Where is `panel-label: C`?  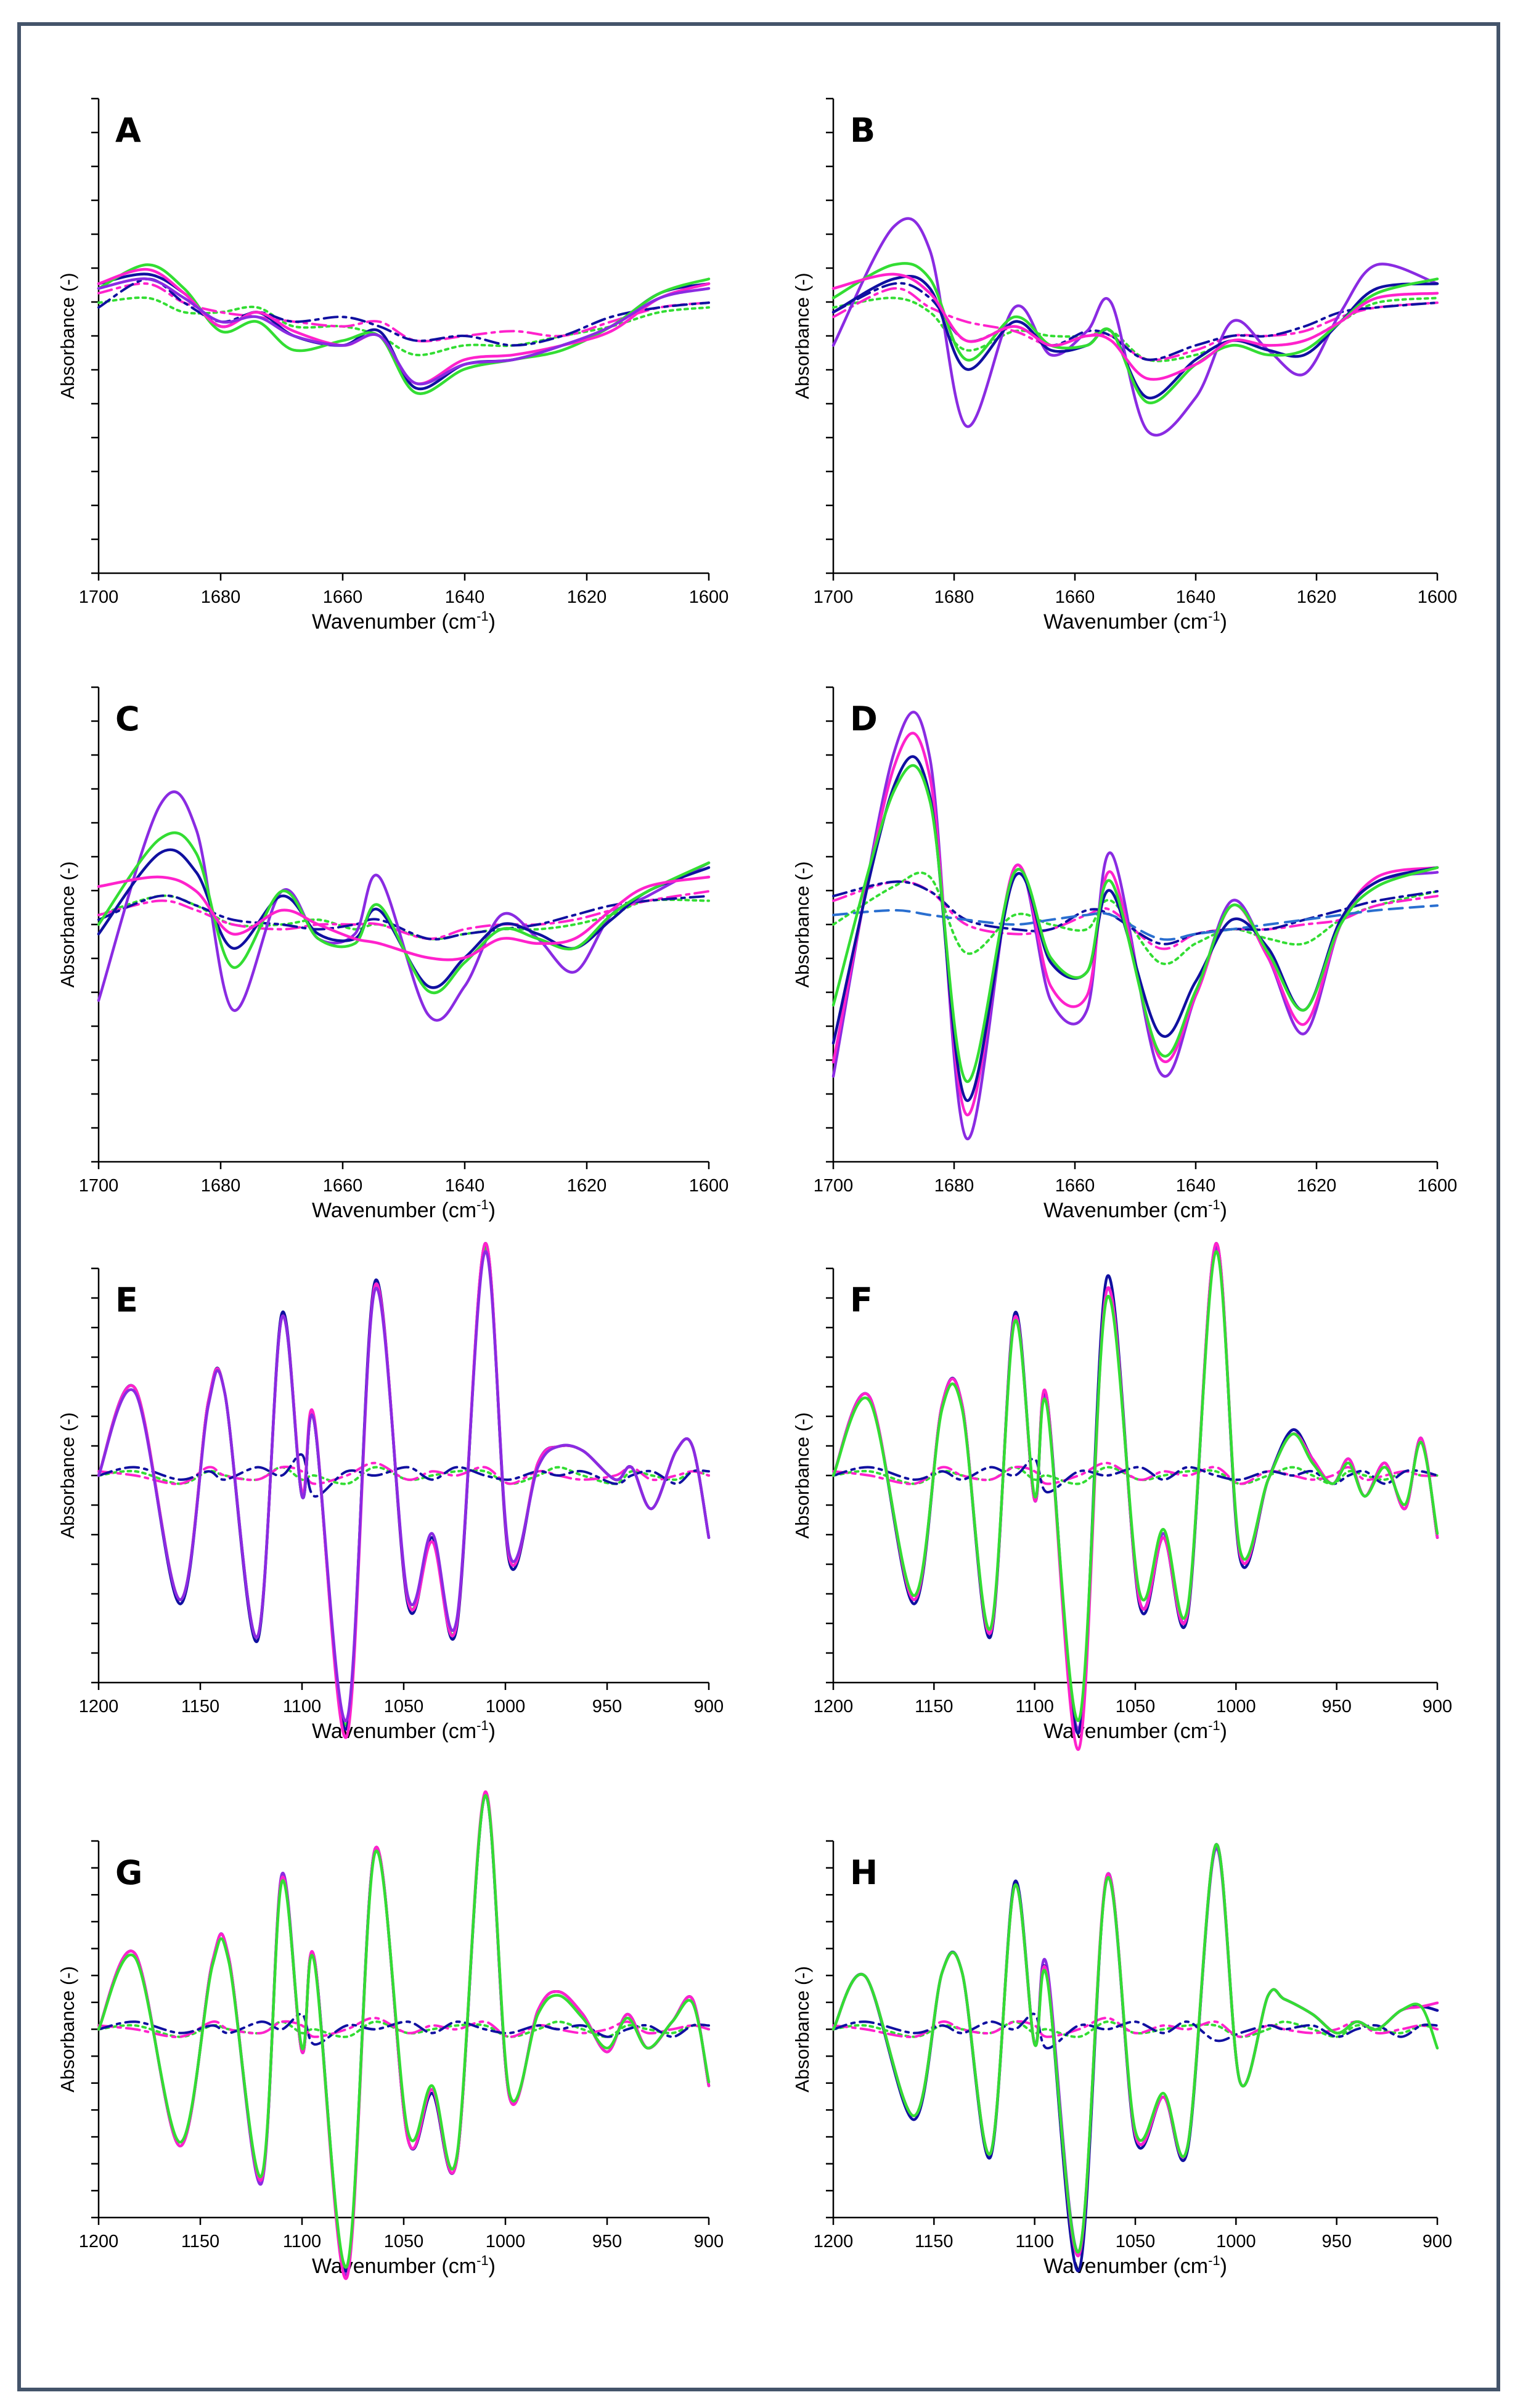
panel-label: C is located at coordinates (127, 719).